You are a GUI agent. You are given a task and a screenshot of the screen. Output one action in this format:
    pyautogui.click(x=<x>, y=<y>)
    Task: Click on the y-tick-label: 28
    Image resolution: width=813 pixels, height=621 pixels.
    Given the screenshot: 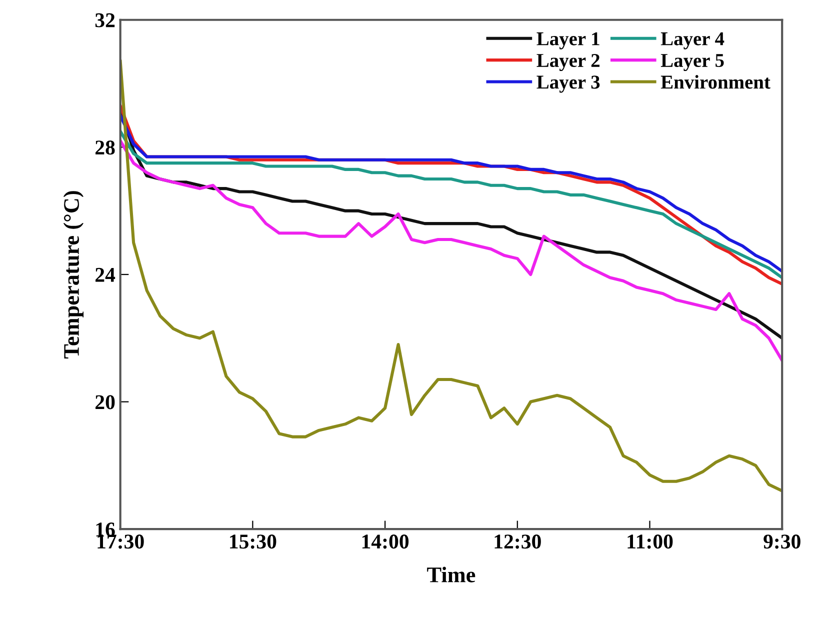 What is the action you would take?
    pyautogui.click(x=105, y=147)
    